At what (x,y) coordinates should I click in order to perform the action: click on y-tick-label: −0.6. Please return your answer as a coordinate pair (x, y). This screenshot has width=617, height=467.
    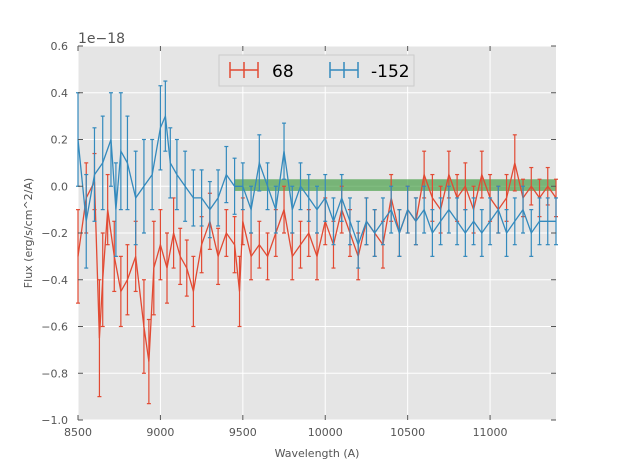
    Looking at the image, I should click on (54, 327).